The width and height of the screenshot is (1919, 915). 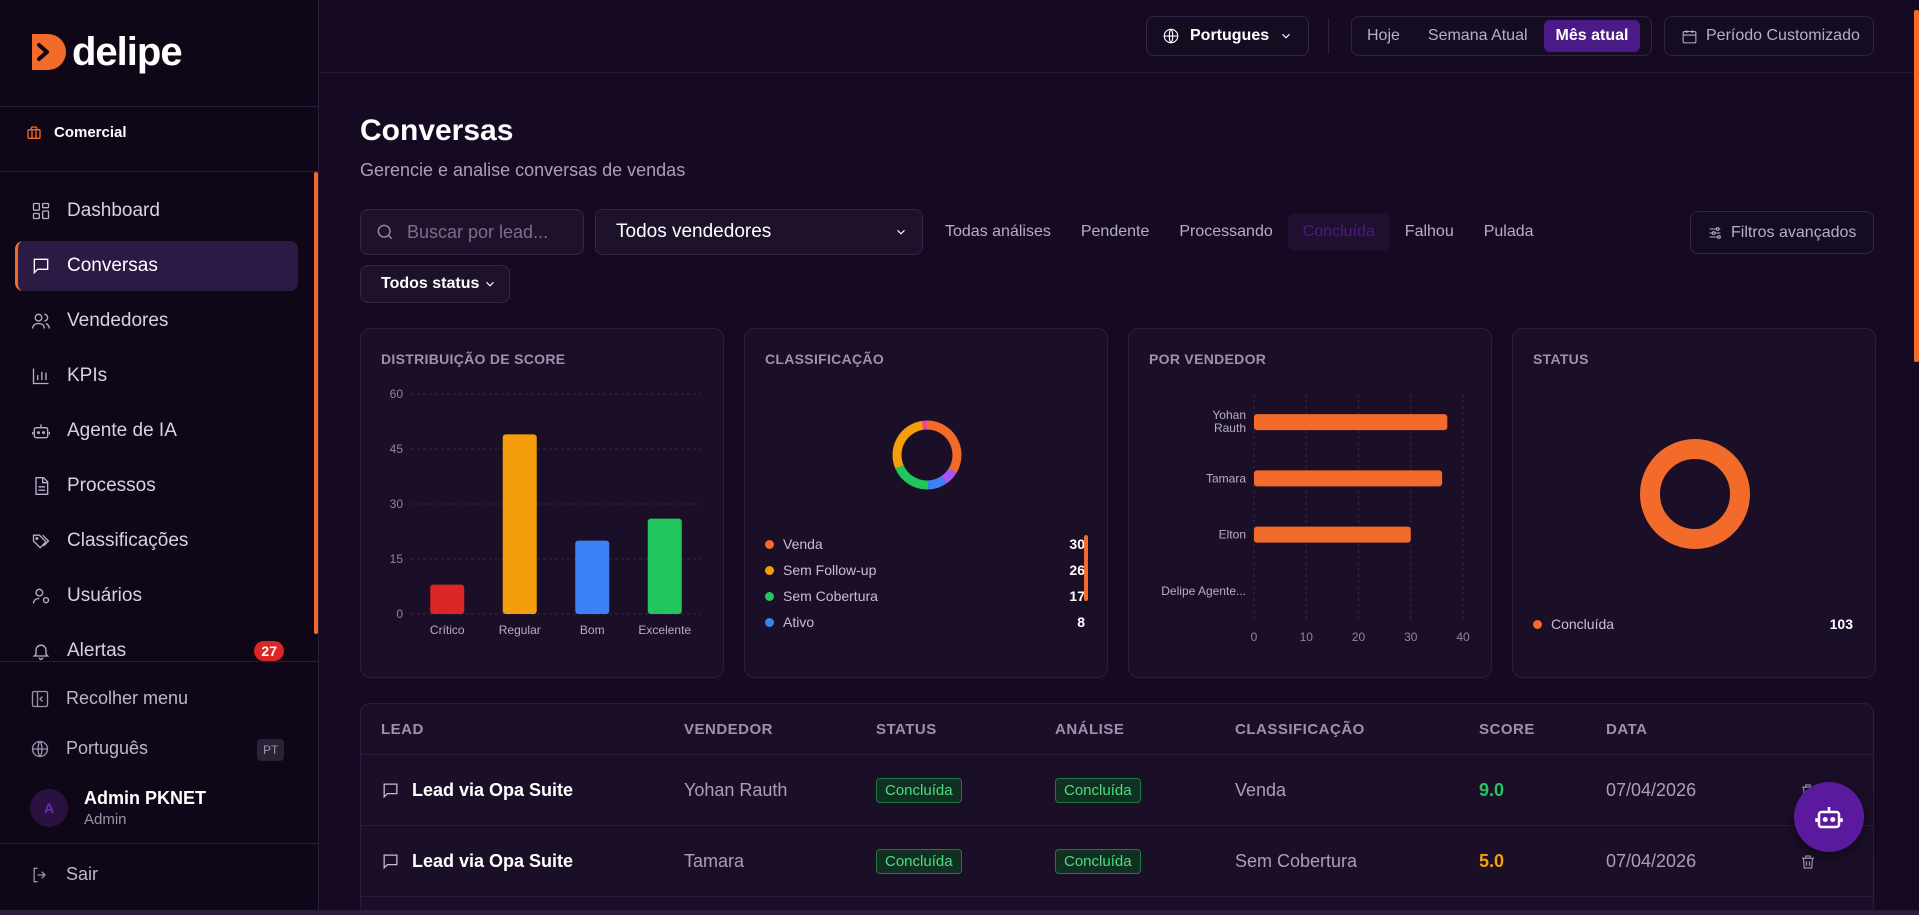 What do you see at coordinates (402, 729) in the screenshot?
I see `column-header-lead: LEAD` at bounding box center [402, 729].